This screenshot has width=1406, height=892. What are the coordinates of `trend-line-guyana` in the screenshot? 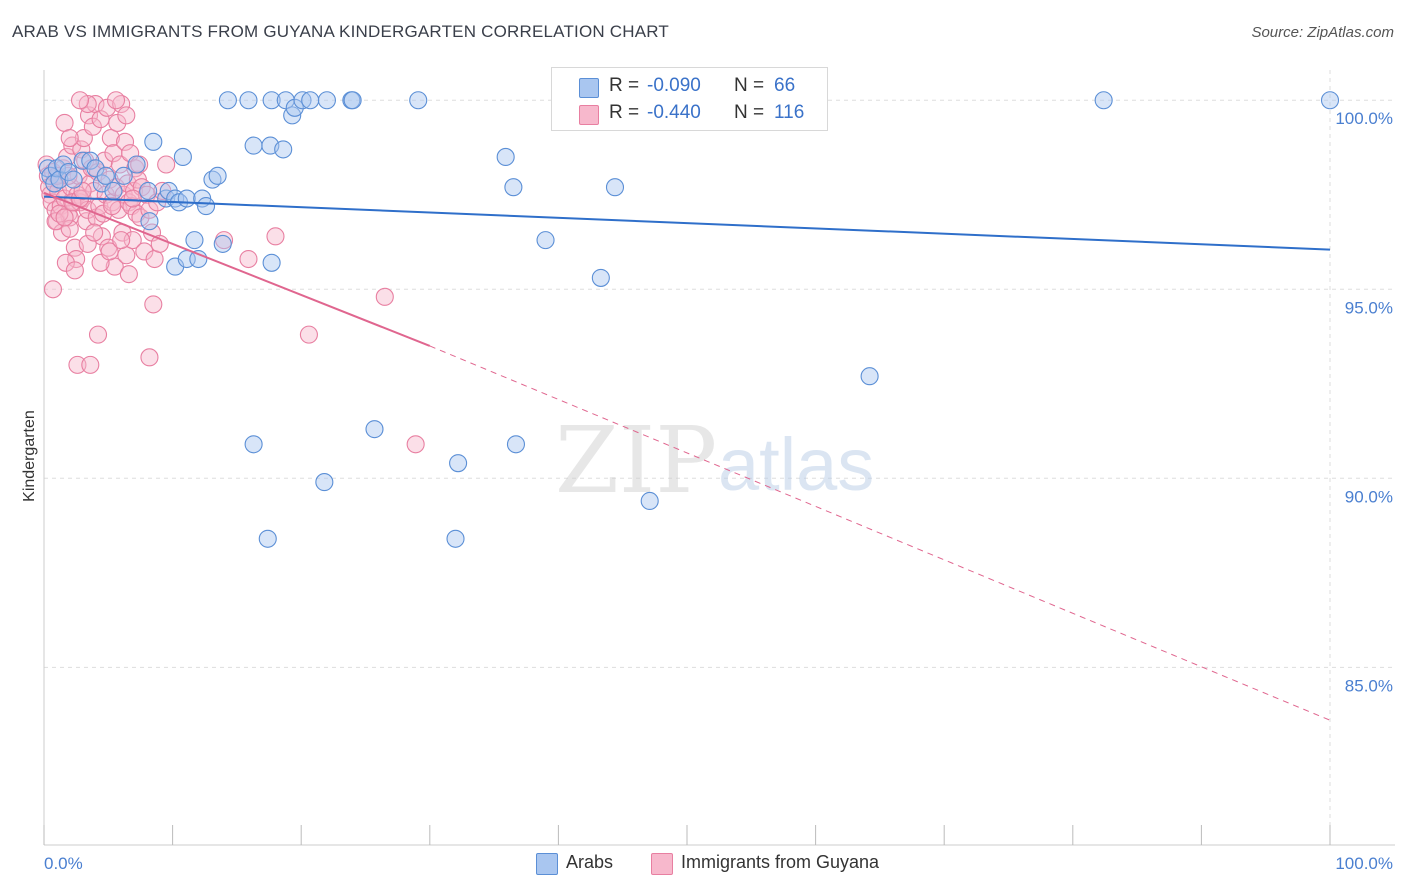 It's located at (237, 269).